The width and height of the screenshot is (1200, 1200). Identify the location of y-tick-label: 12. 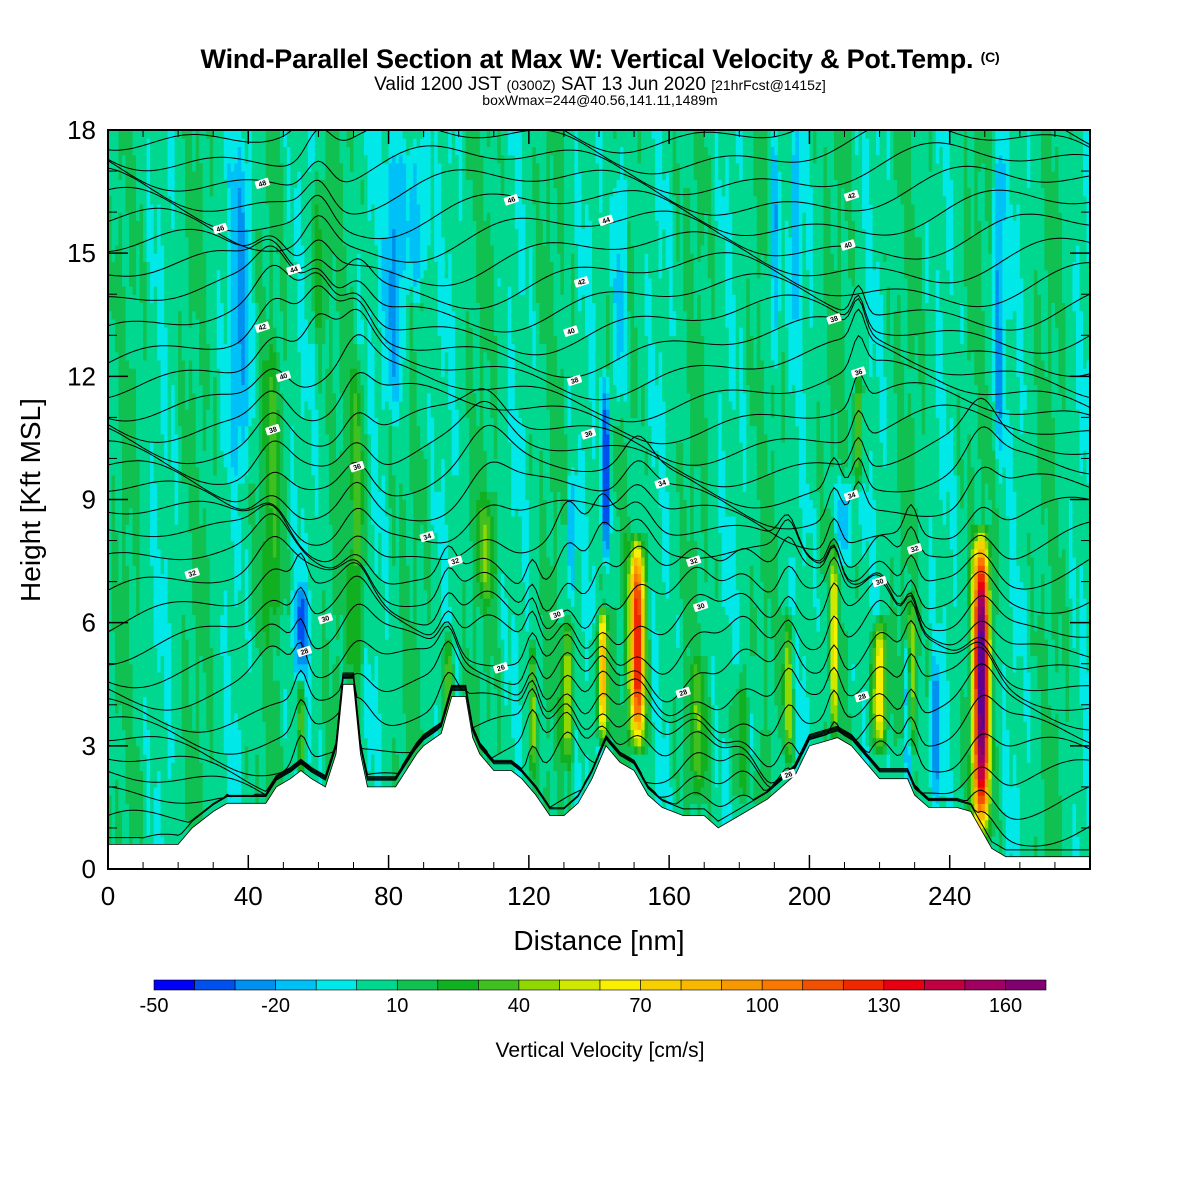
(81, 376).